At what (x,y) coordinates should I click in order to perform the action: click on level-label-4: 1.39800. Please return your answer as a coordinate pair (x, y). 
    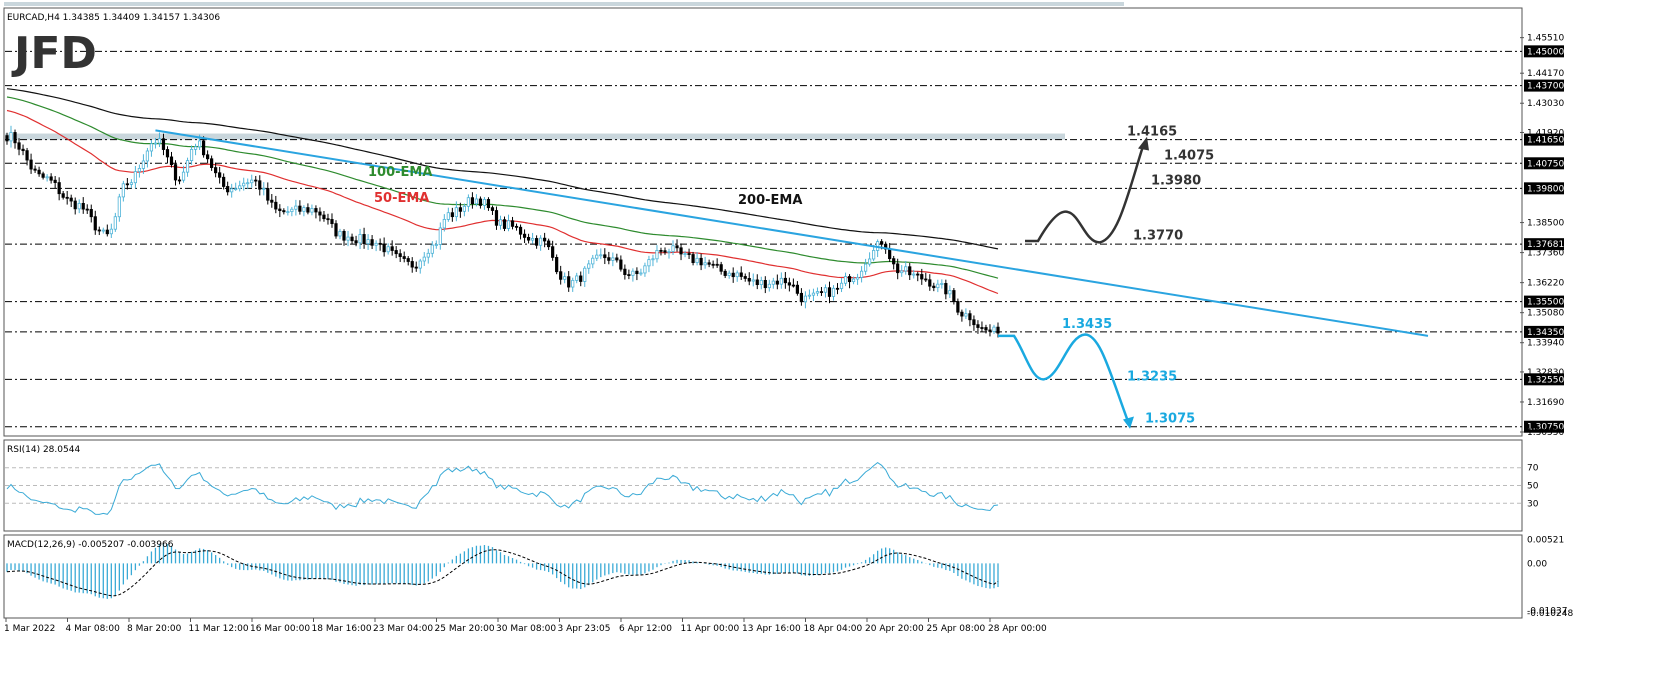
    Looking at the image, I should click on (1545, 189).